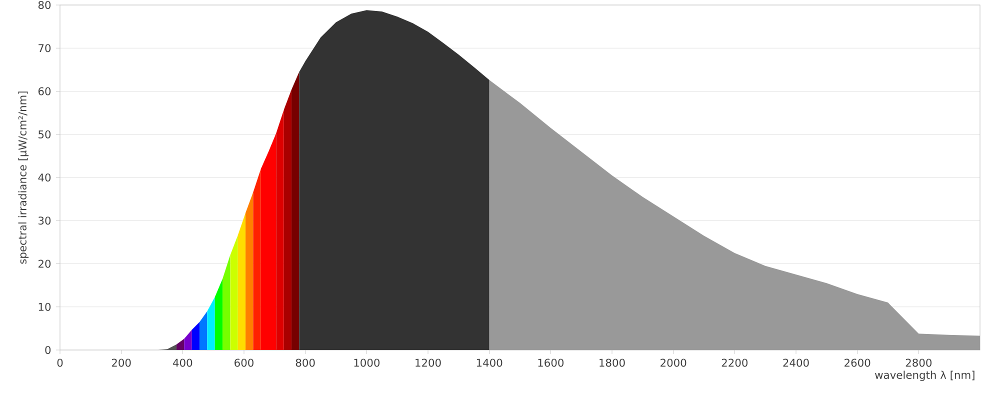 The image size is (1000, 400). I want to click on x-tick-label: 1800, so click(612, 362).